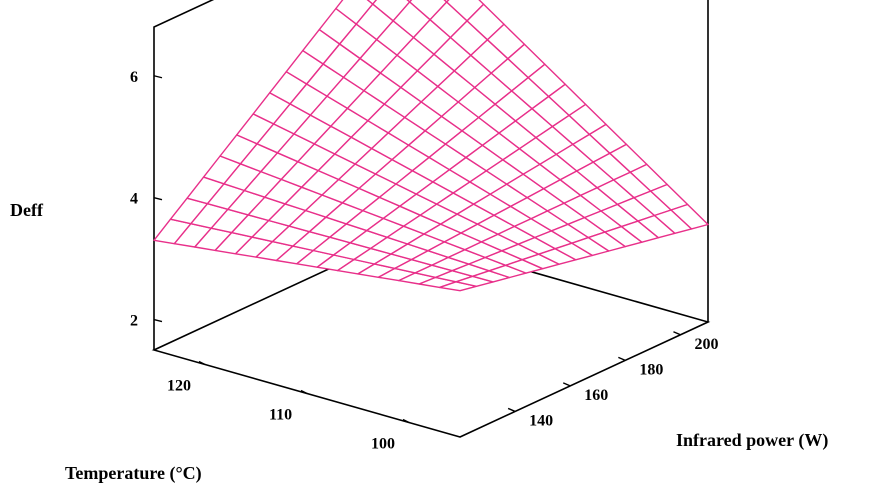  What do you see at coordinates (706, 344) in the screenshot?
I see `y-tick-label: 200` at bounding box center [706, 344].